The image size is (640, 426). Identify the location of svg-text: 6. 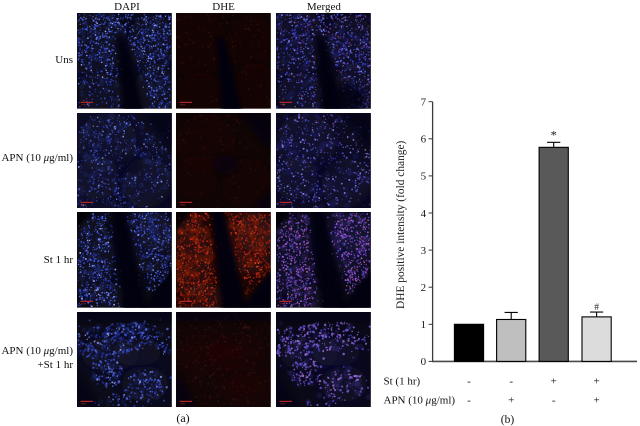
(424, 140).